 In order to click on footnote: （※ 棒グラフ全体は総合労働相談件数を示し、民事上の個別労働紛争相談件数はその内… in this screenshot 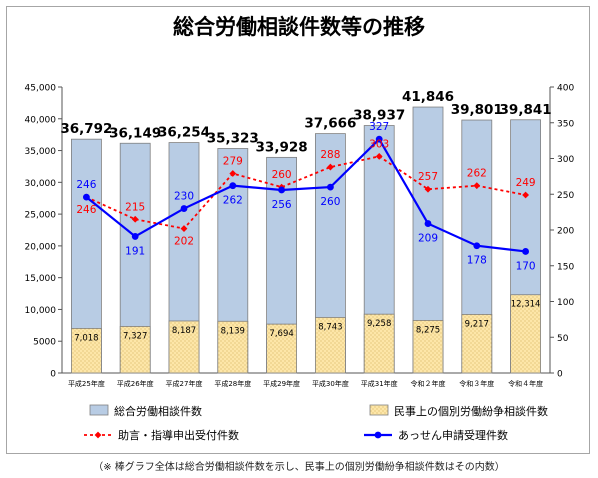, I will do `click(299, 467)`.